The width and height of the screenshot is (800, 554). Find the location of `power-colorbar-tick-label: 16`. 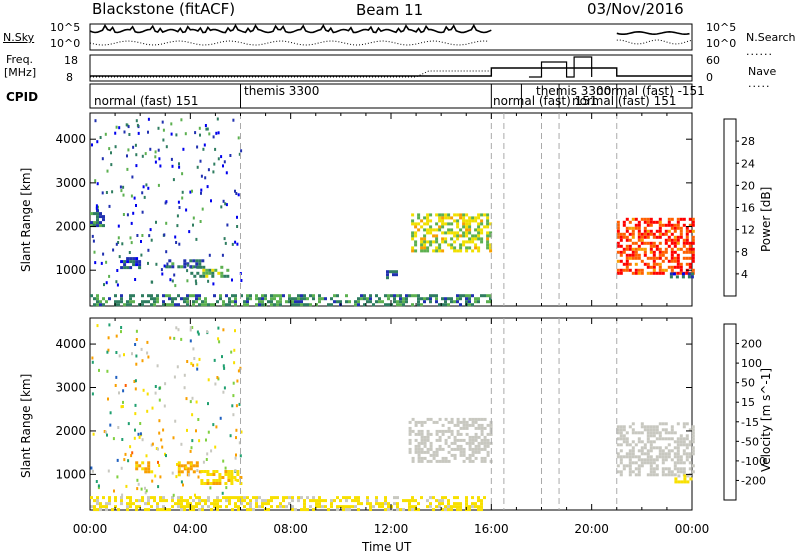

power-colorbar-tick-label: 16 is located at coordinates (748, 208).